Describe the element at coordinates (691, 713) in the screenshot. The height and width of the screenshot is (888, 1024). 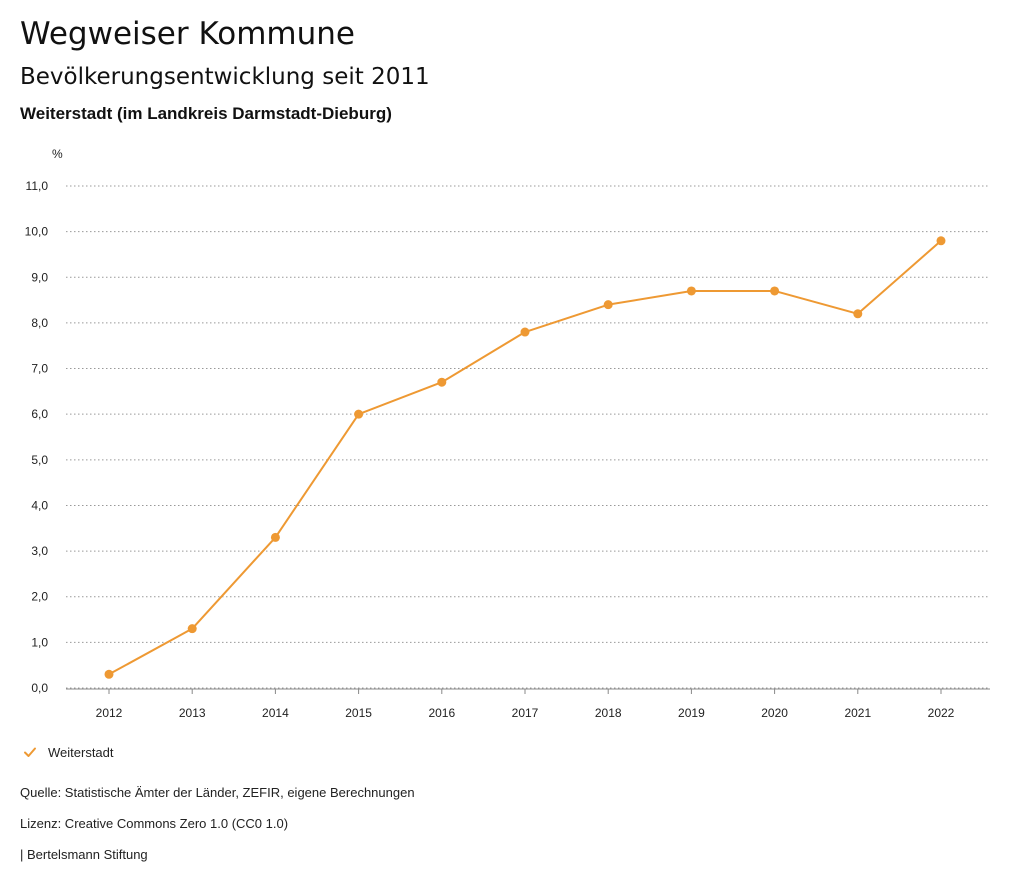
I see `x-tick-label: 2019` at that location.